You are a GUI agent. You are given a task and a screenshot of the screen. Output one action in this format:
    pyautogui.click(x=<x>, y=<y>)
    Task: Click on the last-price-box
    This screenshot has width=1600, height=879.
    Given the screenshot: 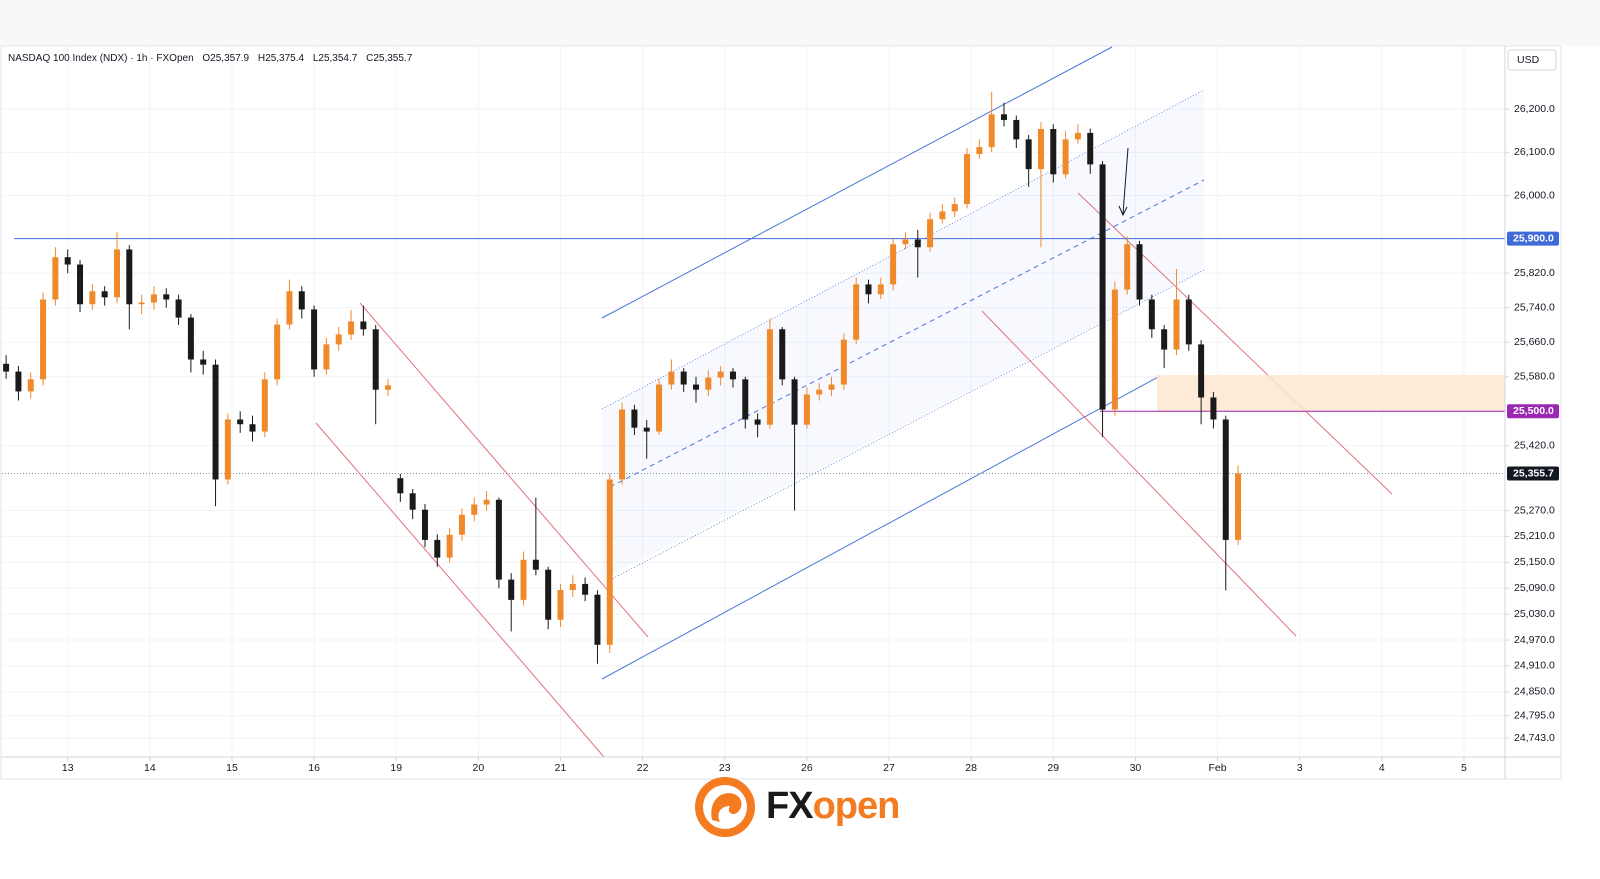 What is the action you would take?
    pyautogui.click(x=1533, y=473)
    